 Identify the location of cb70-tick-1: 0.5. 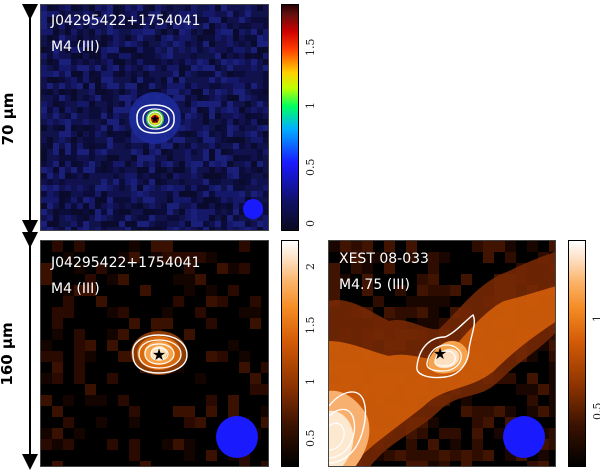
(310, 167).